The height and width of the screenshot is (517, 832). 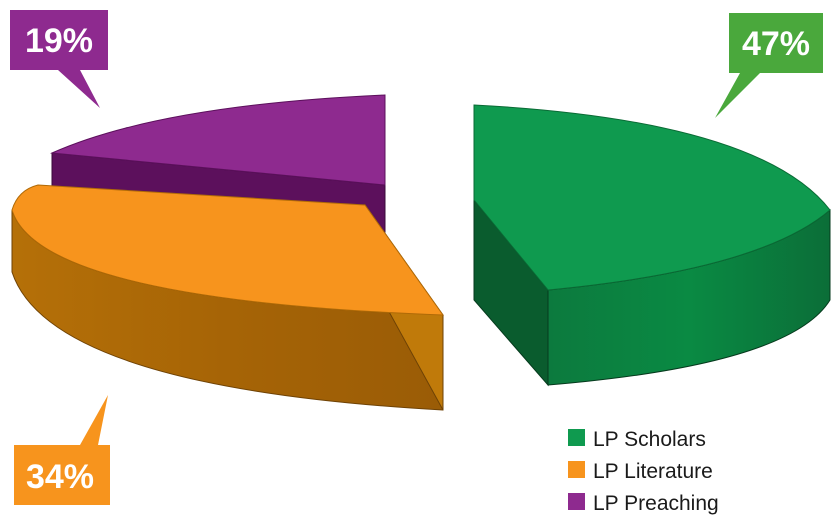 I want to click on callout-19-box, so click(x=59, y=59).